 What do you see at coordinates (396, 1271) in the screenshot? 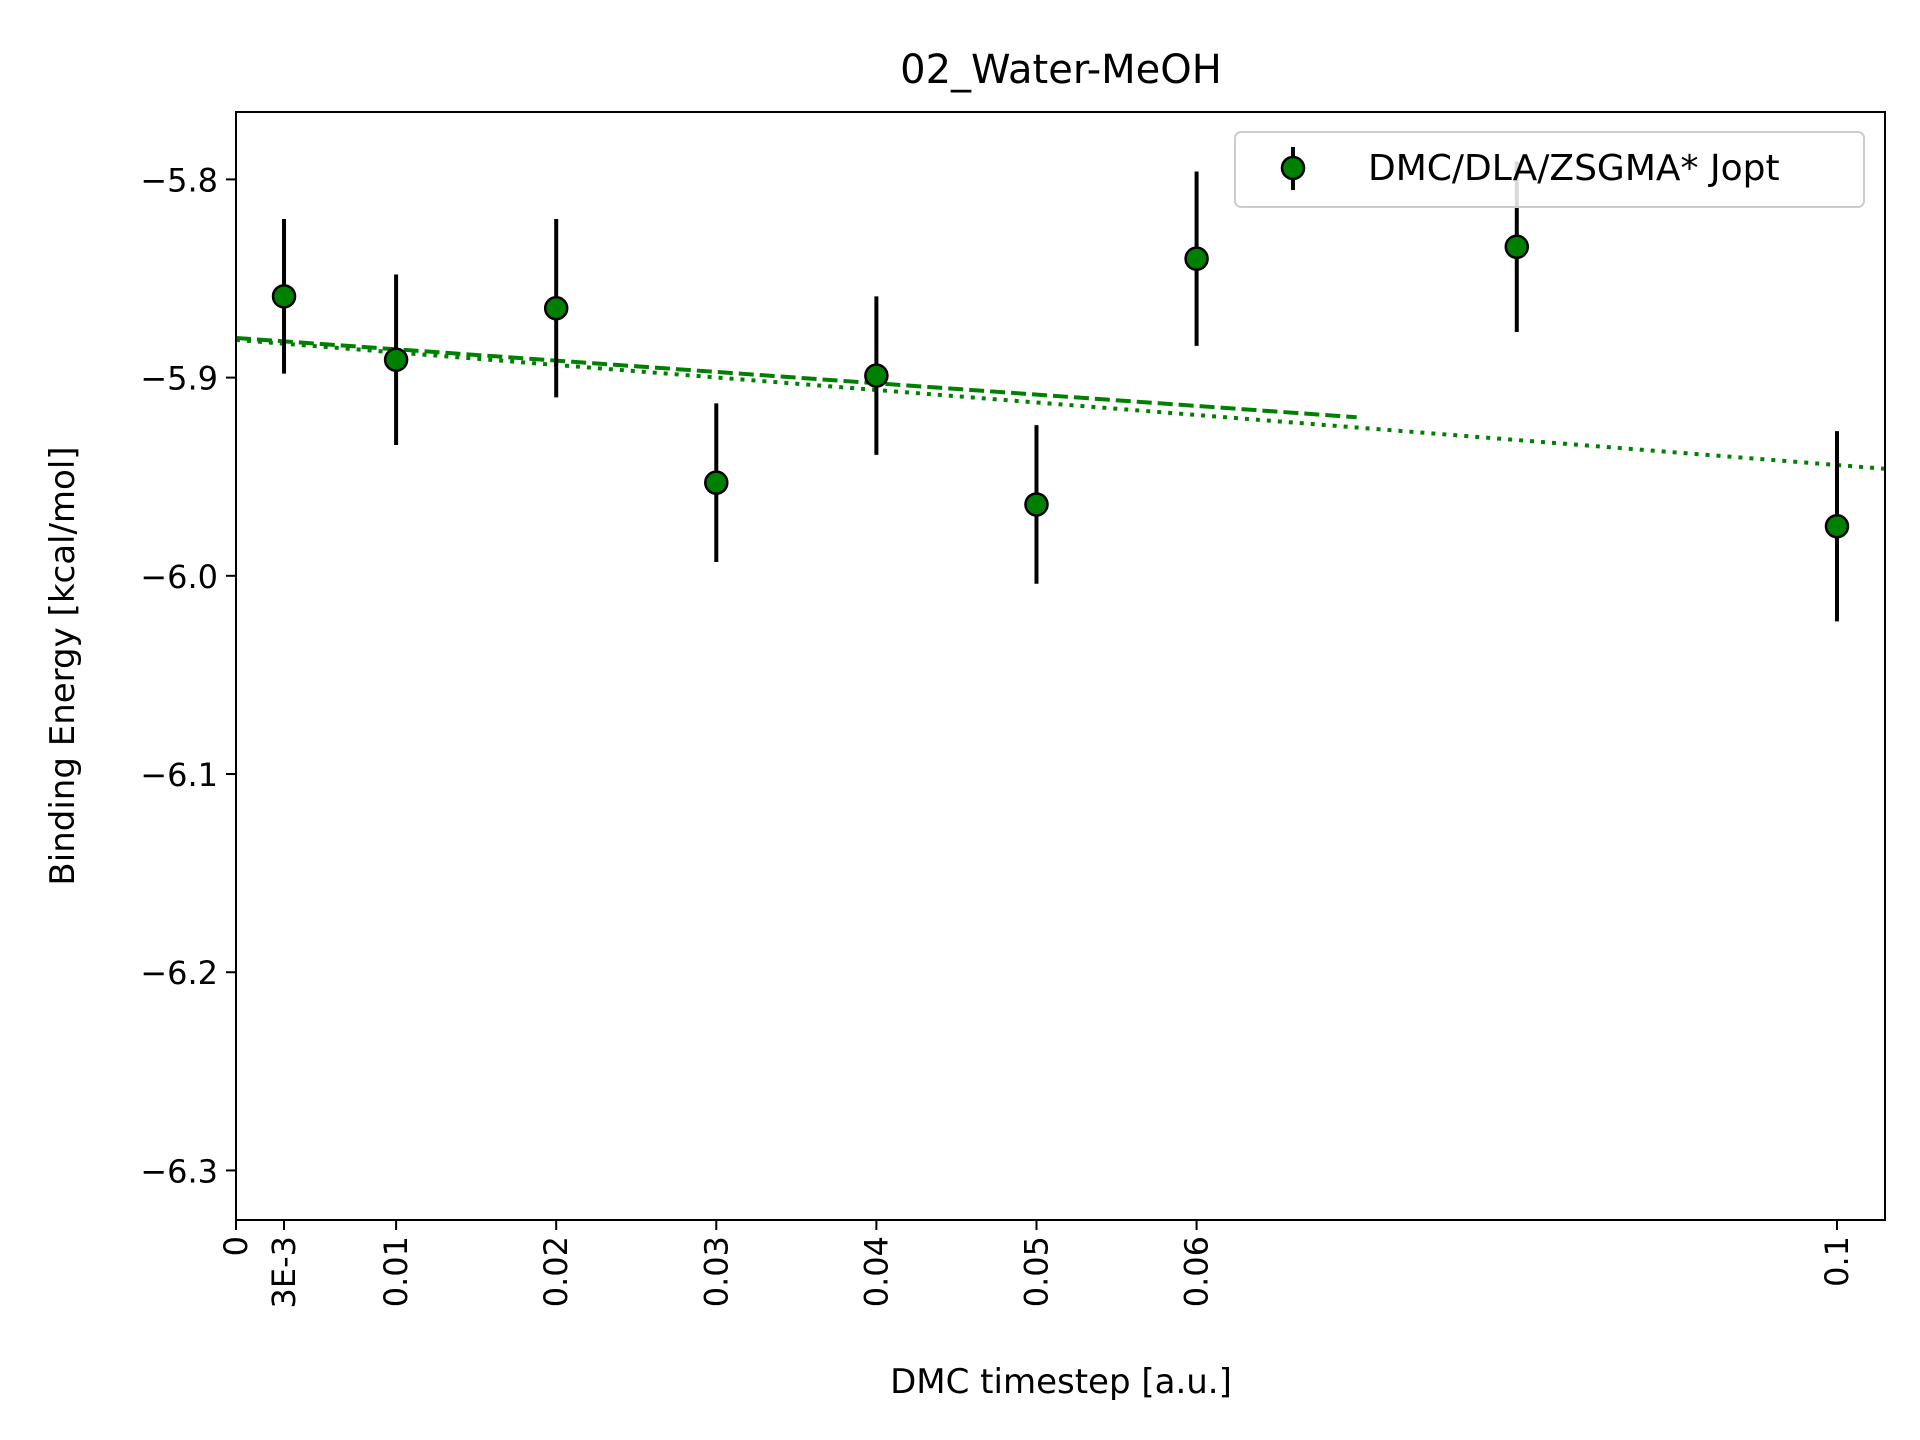
I see `x-tick-label: 0.01` at bounding box center [396, 1271].